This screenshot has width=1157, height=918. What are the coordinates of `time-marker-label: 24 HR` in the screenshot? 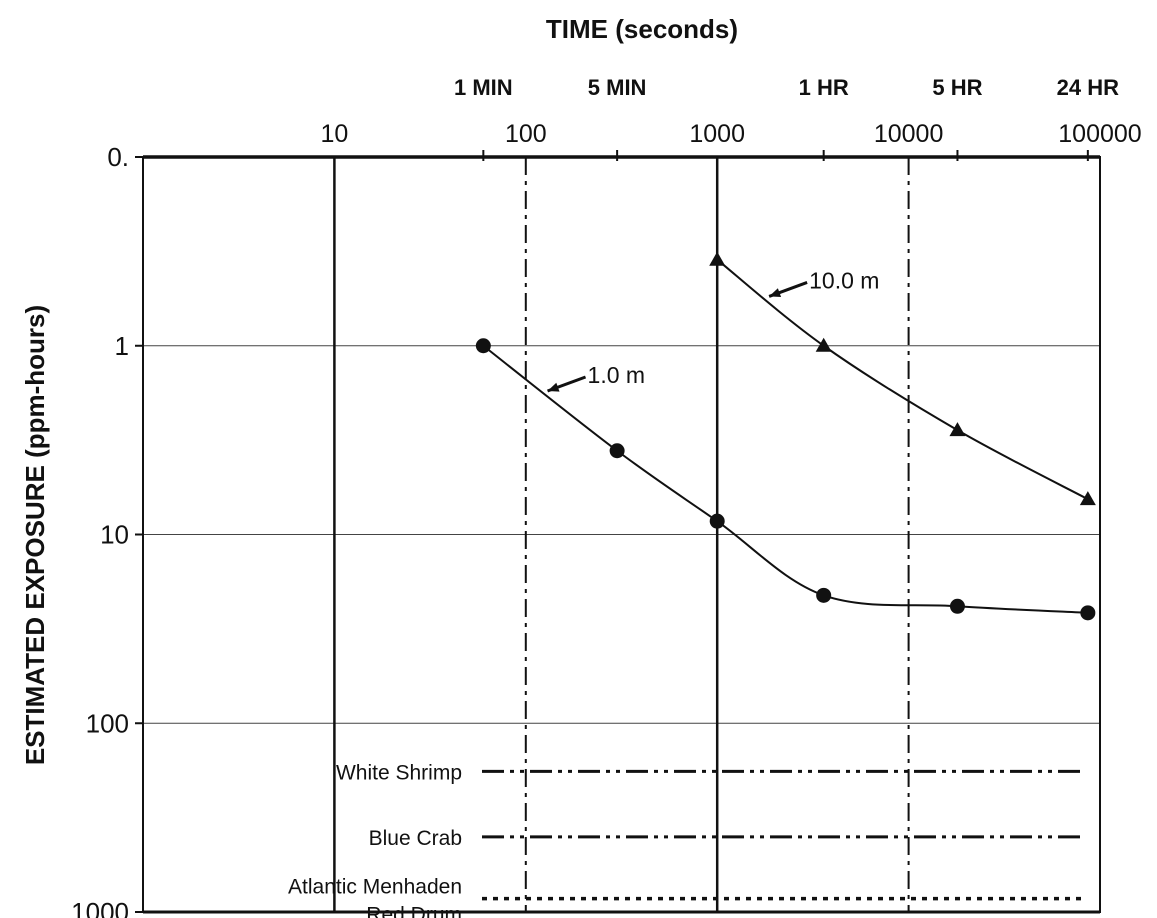 It's located at (1088, 87).